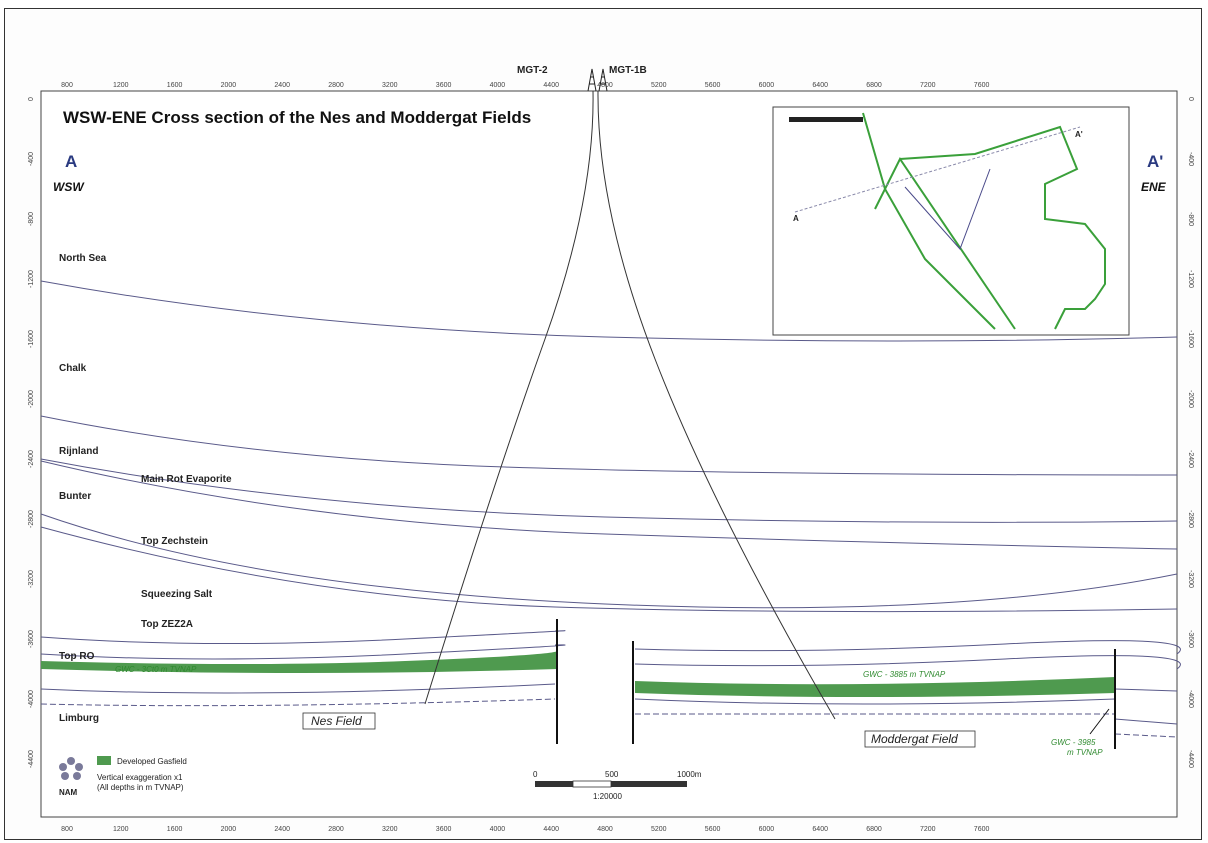  I want to click on x-tick-bottom: 1600, so click(175, 829).